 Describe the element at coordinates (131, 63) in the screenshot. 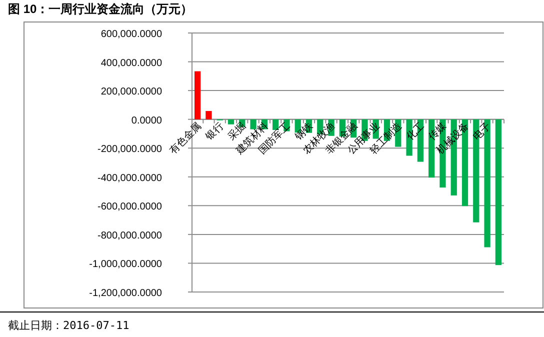

I see `y-tick-label: 400,000.0000` at that location.